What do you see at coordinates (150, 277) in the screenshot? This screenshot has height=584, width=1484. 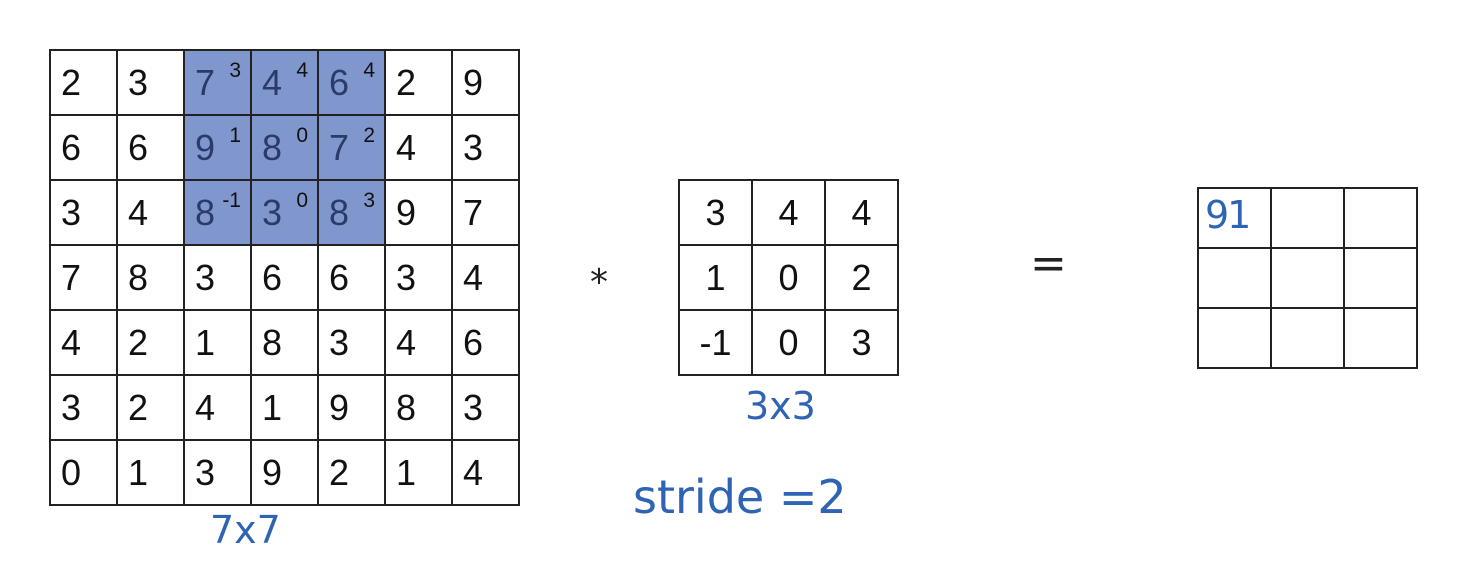 I see `input-cell: 8` at bounding box center [150, 277].